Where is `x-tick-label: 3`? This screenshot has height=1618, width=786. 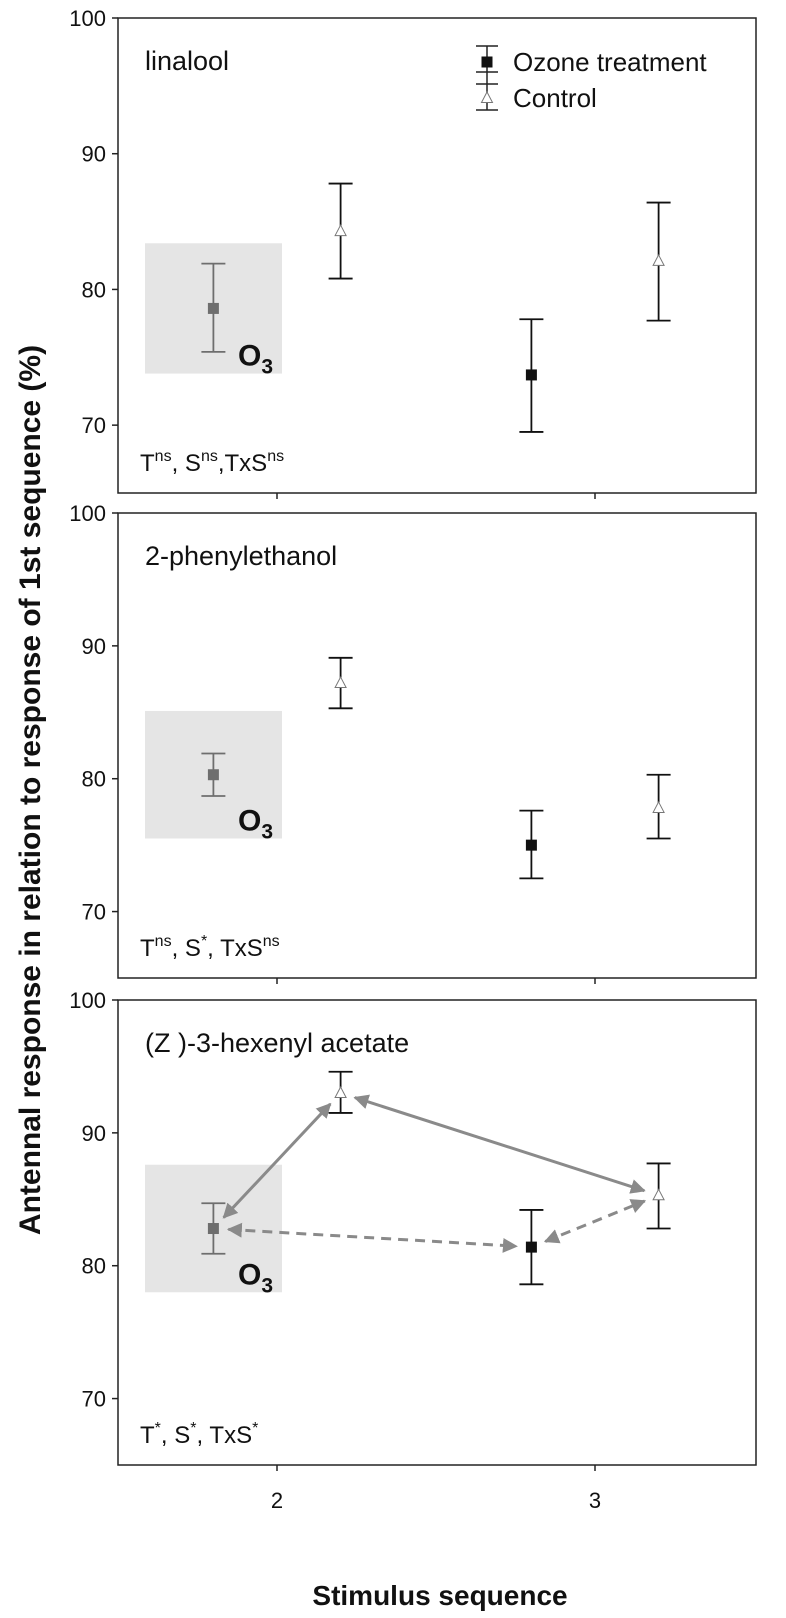
x-tick-label: 3 is located at coordinates (595, 1500).